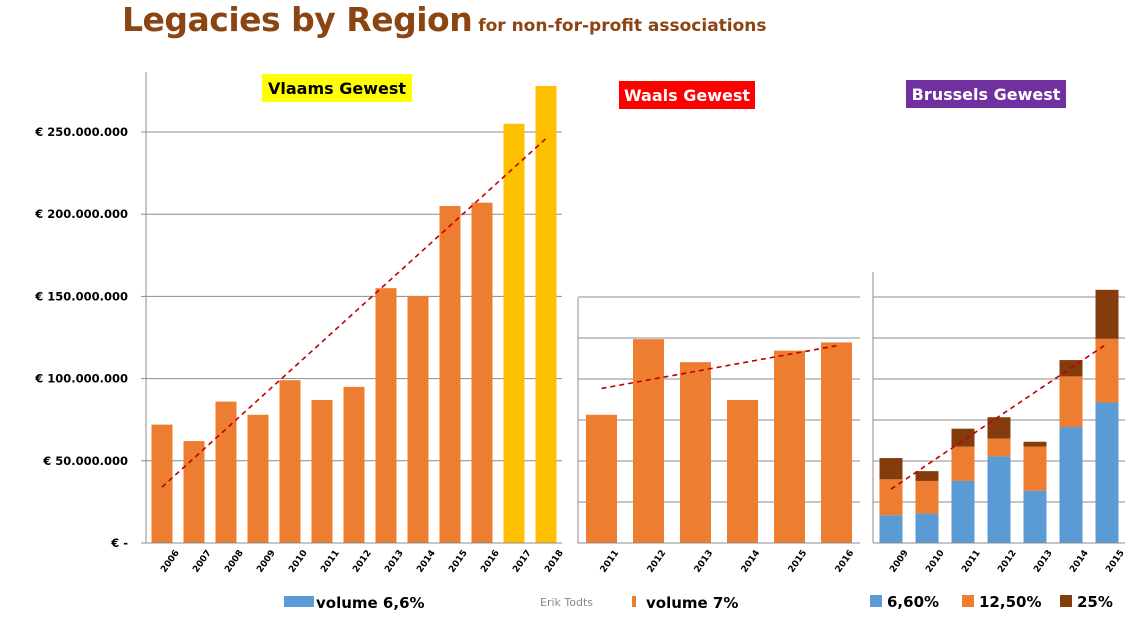 The height and width of the screenshot is (623, 1136). I want to click on region-title: Brussels Gewest, so click(986, 94).